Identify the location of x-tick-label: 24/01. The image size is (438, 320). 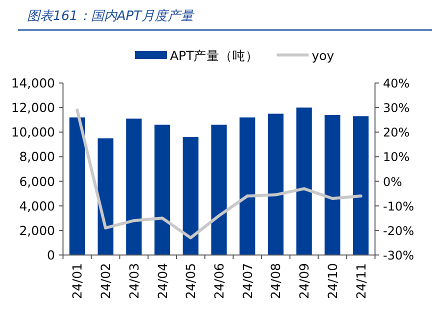
(77, 281).